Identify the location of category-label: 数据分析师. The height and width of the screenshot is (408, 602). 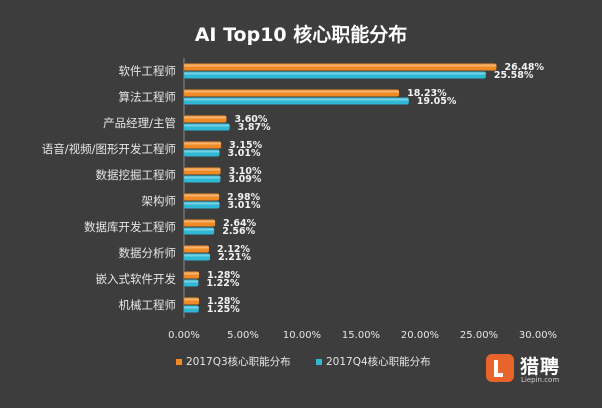
(148, 253).